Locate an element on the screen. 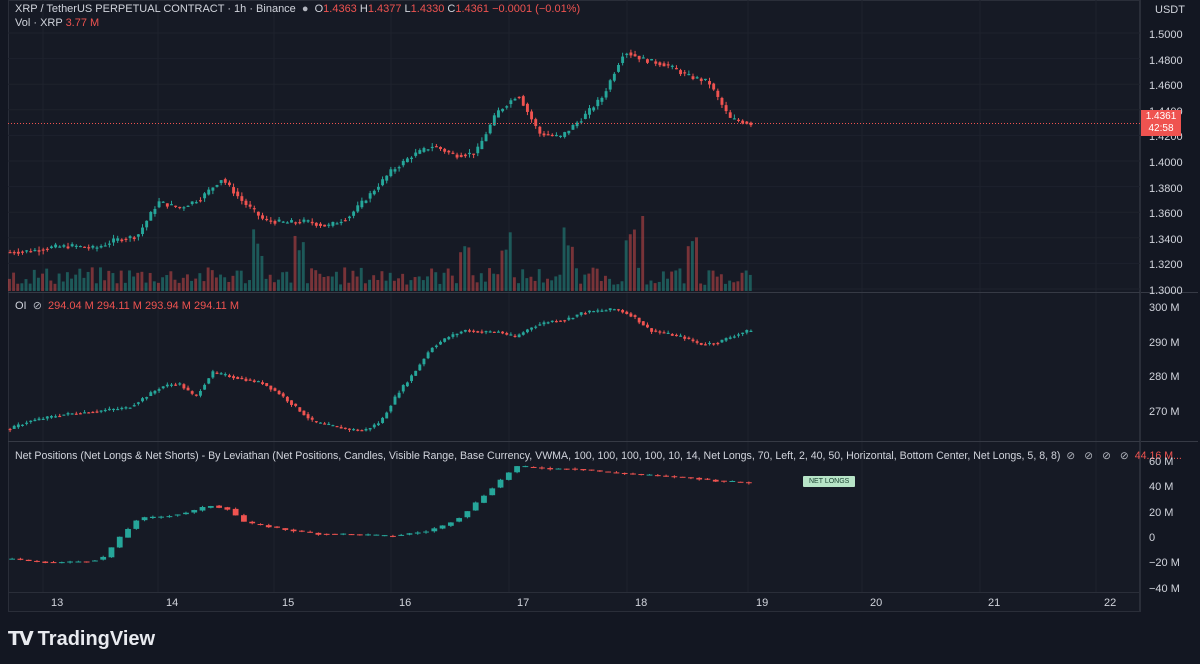 The image size is (1200, 664). time-axis: 13 14 15 16 17 18 19 20 21 22 is located at coordinates (574, 602).